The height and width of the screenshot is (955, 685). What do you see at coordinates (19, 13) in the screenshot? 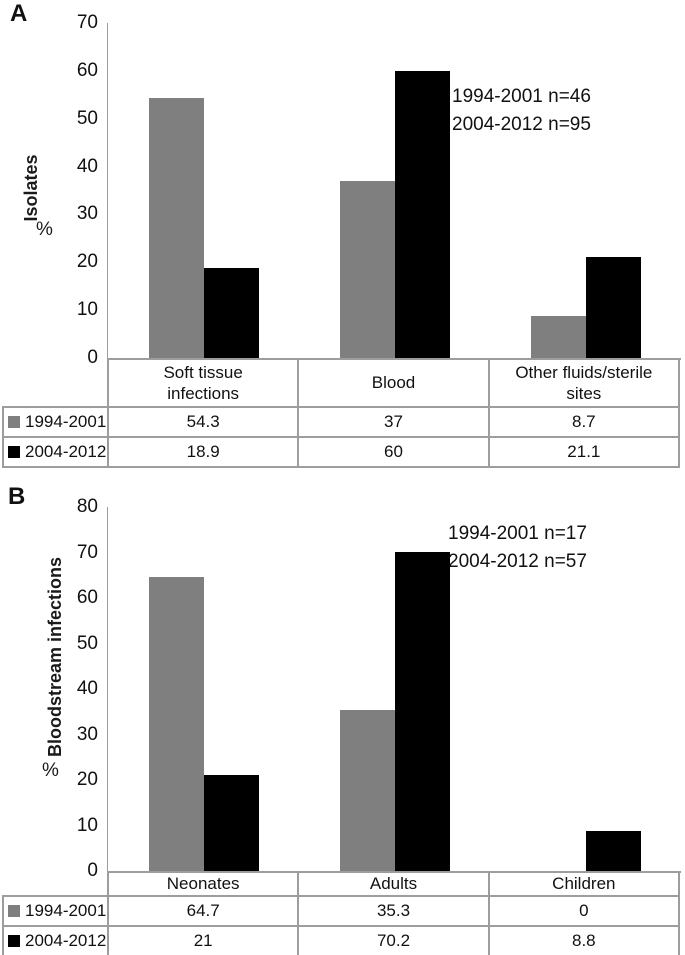
I see `panel-label-a: A` at bounding box center [19, 13].